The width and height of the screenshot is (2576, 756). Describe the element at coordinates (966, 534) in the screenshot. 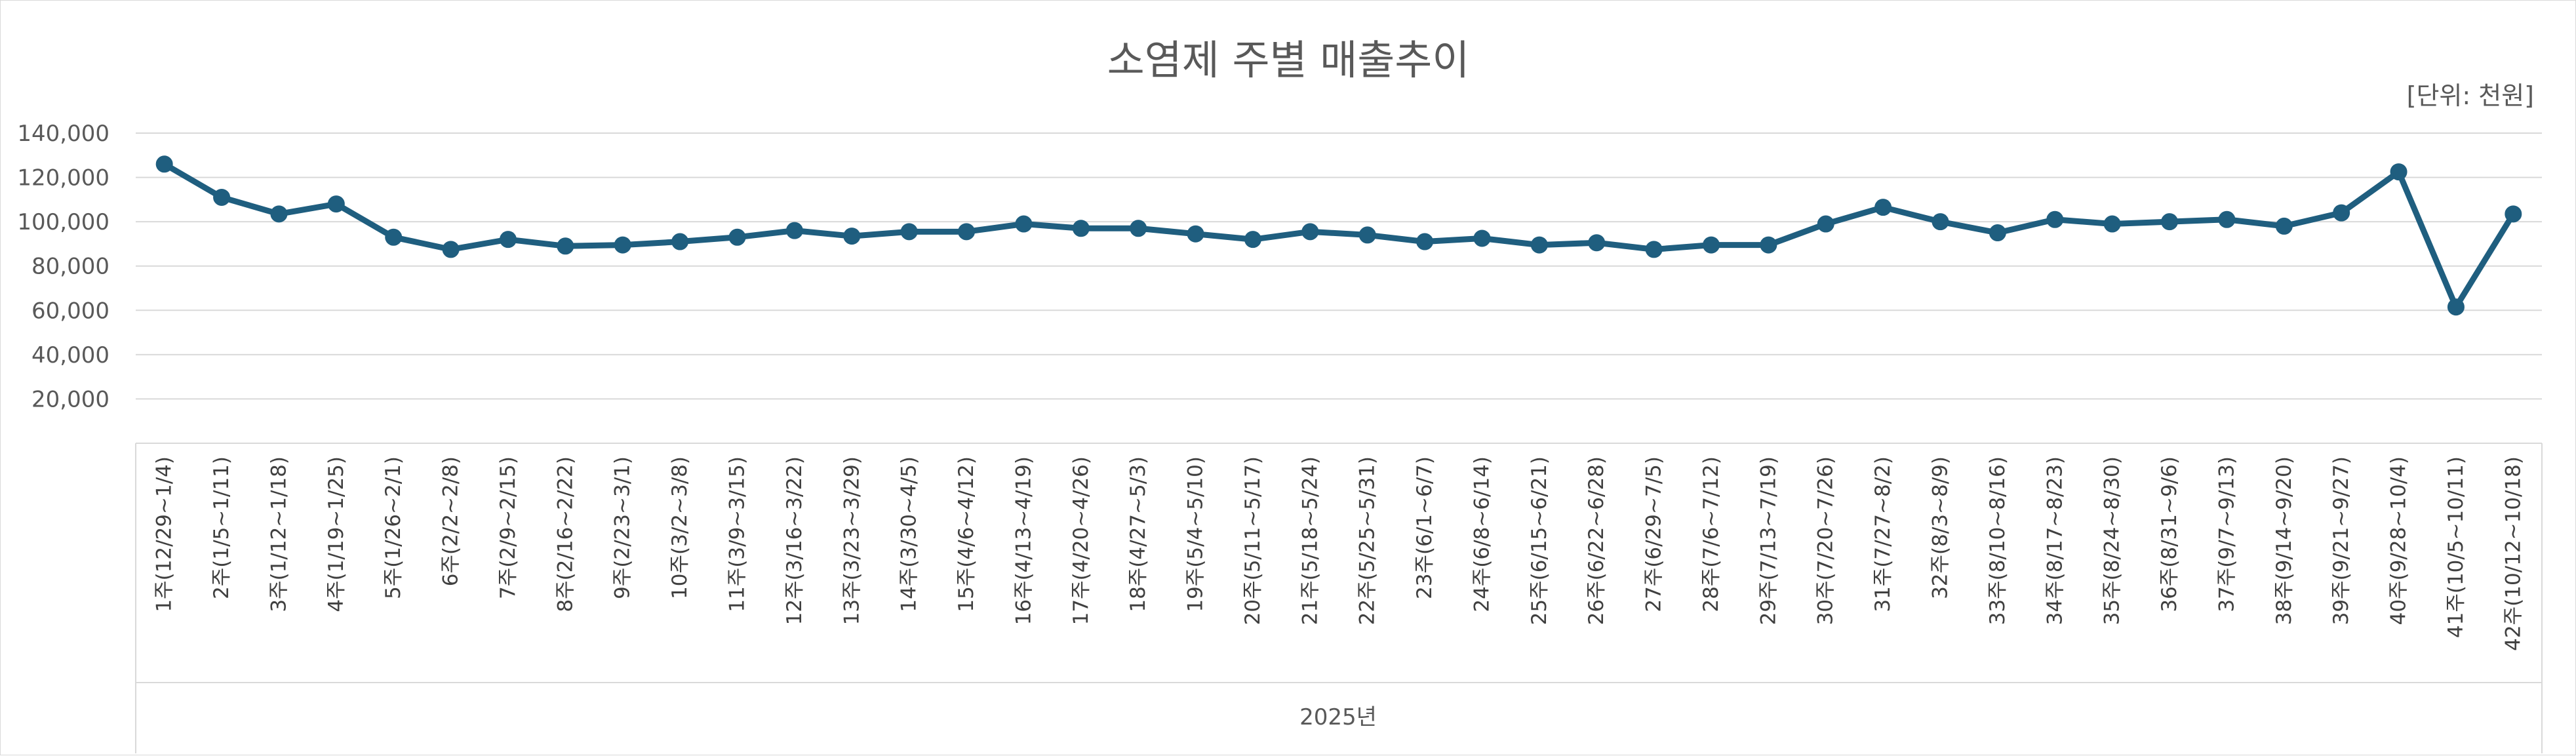

I see `x-tick-label: 15주(4/6~4/12)` at that location.